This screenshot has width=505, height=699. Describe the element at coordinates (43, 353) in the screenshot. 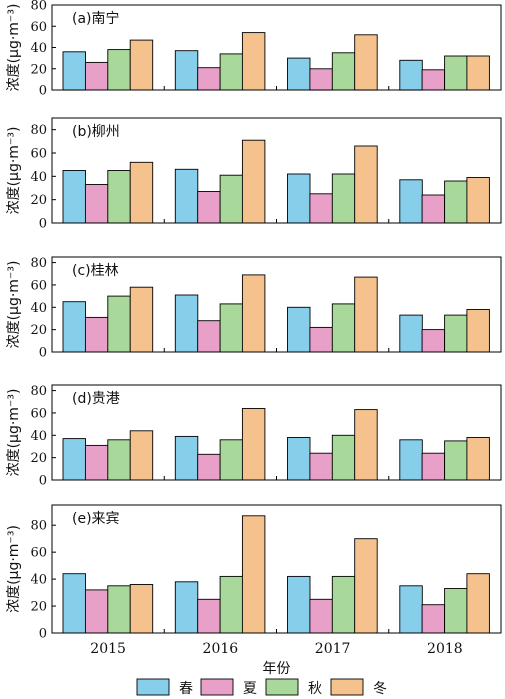

I see `ytick-label-3-0: 0` at that location.